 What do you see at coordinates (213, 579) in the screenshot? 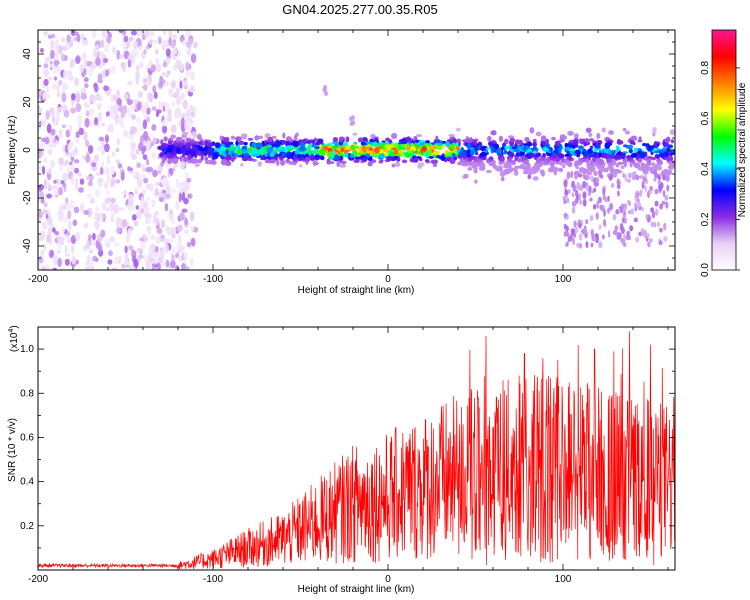
I see `snr-x-tick-label: -100` at bounding box center [213, 579].